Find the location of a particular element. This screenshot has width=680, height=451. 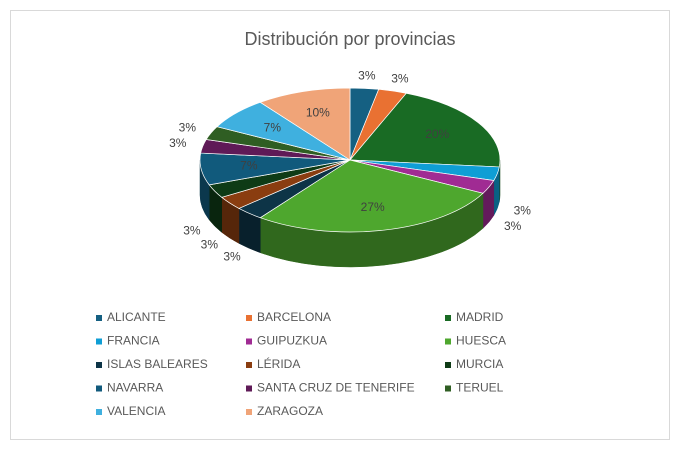

legend-label: HUESCA is located at coordinates (481, 341).